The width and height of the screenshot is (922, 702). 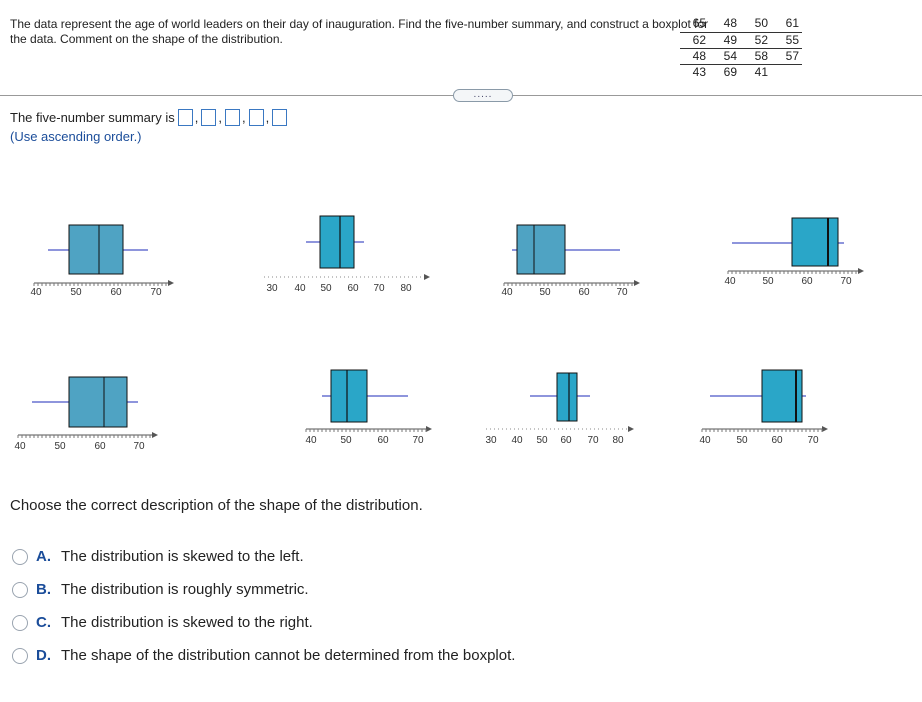 I want to click on table-cell: 62, so click(x=694, y=40).